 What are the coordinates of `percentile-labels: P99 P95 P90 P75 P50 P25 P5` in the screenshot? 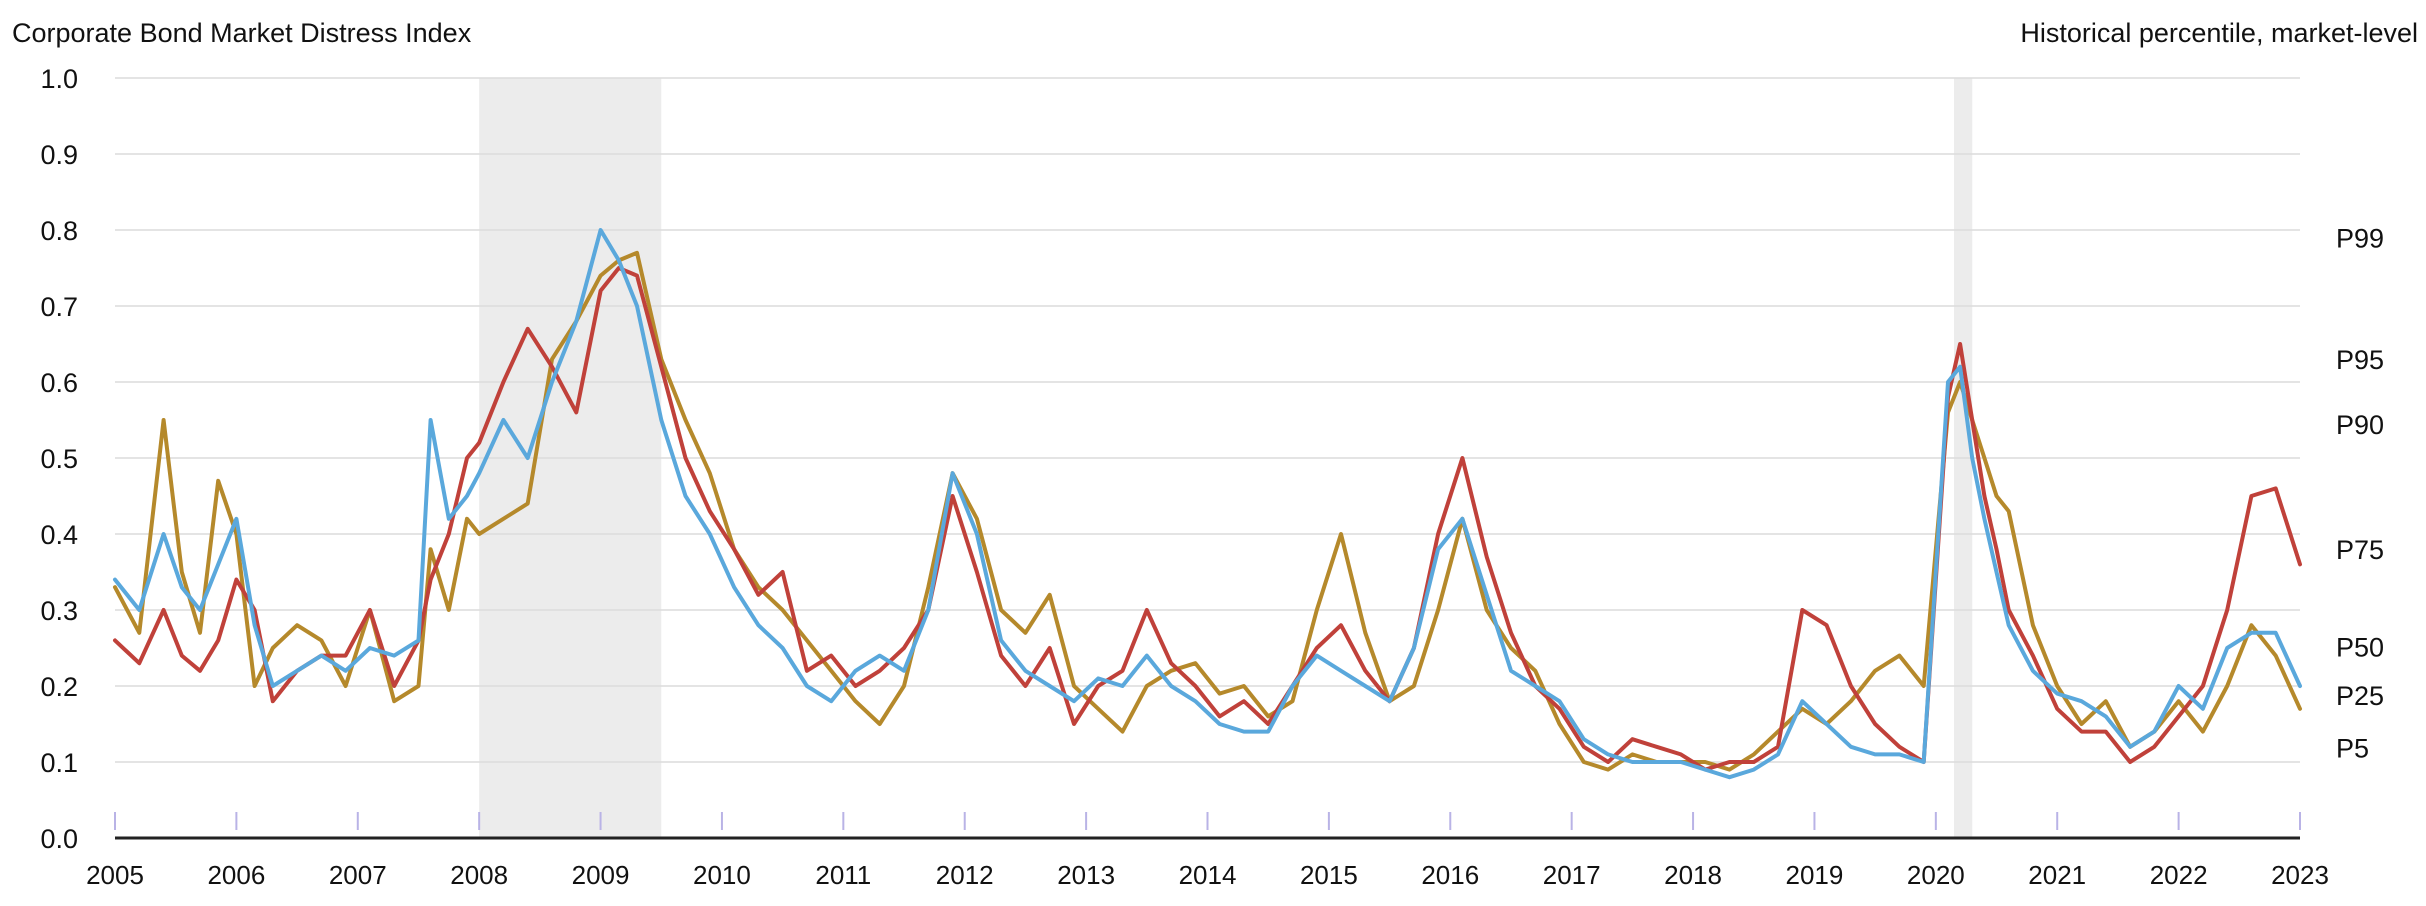 It's located at (2360, 494).